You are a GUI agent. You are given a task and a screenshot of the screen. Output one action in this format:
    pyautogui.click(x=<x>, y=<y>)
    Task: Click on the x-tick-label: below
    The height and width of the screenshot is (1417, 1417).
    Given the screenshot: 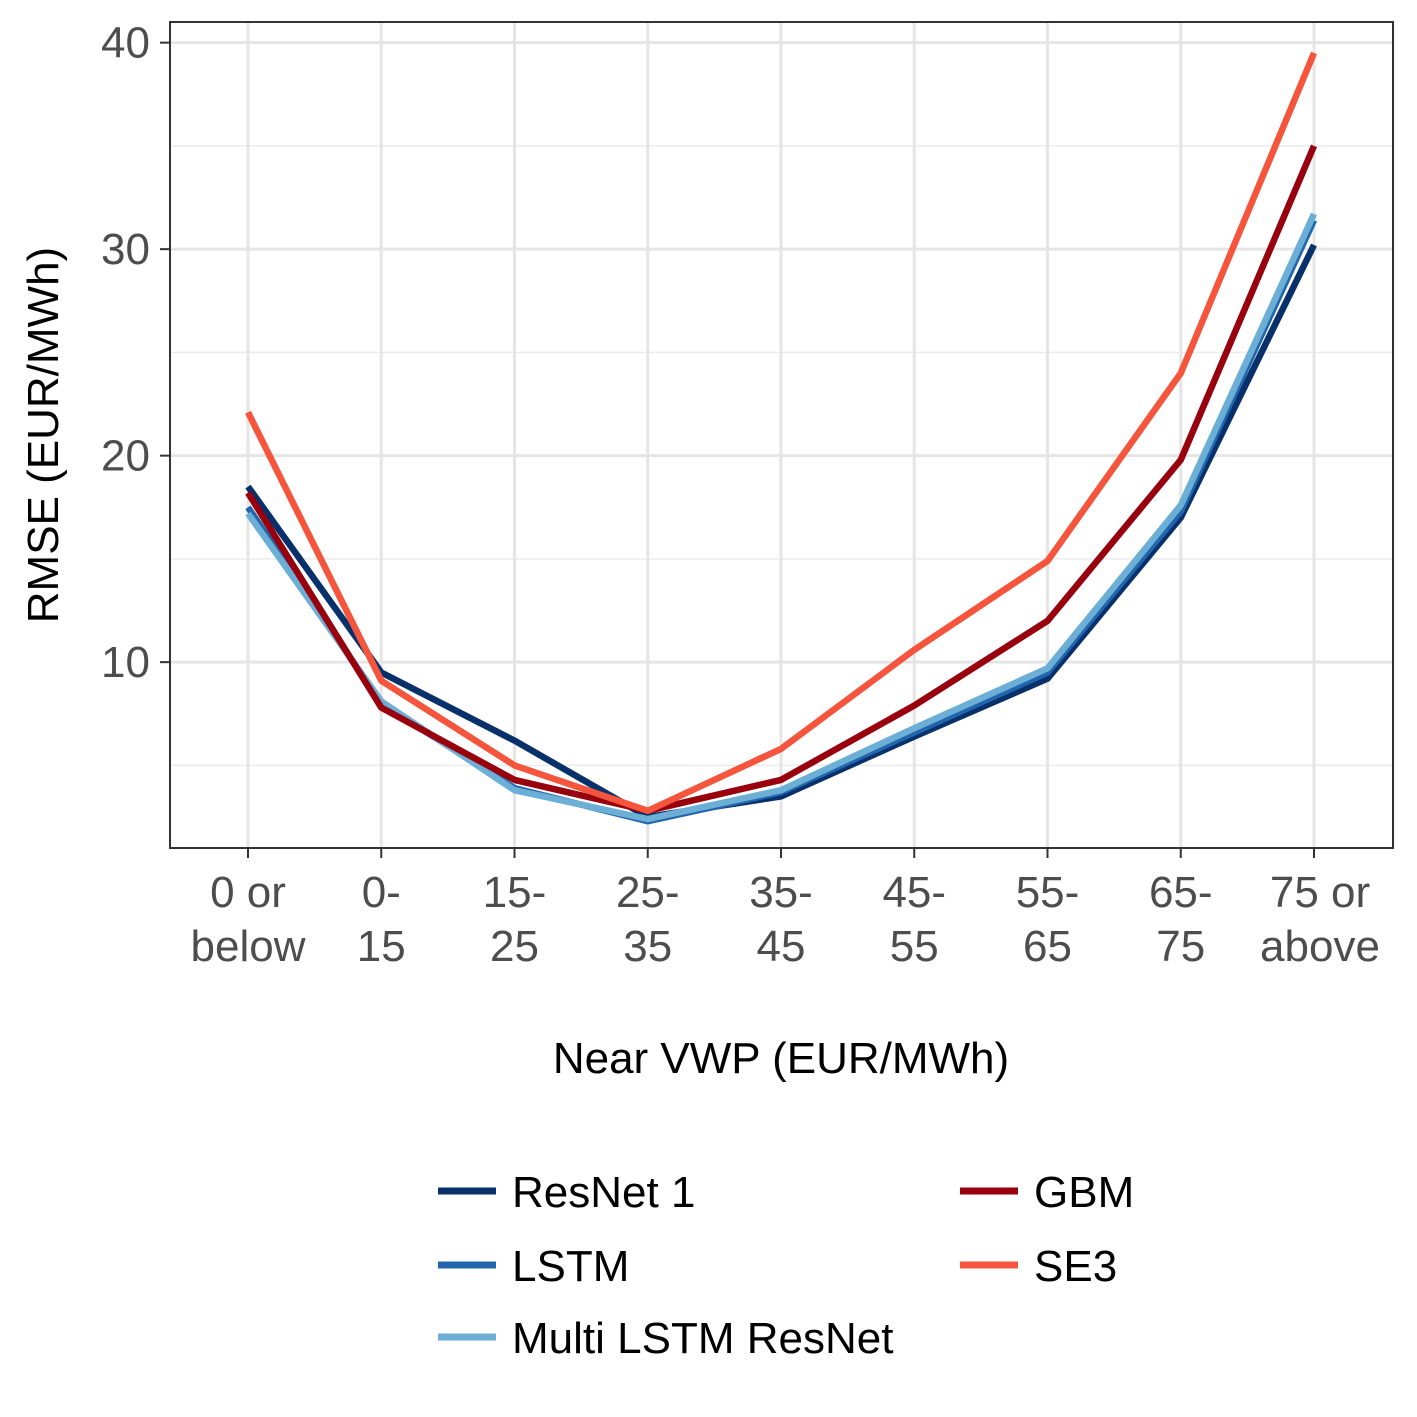 What is the action you would take?
    pyautogui.click(x=248, y=946)
    